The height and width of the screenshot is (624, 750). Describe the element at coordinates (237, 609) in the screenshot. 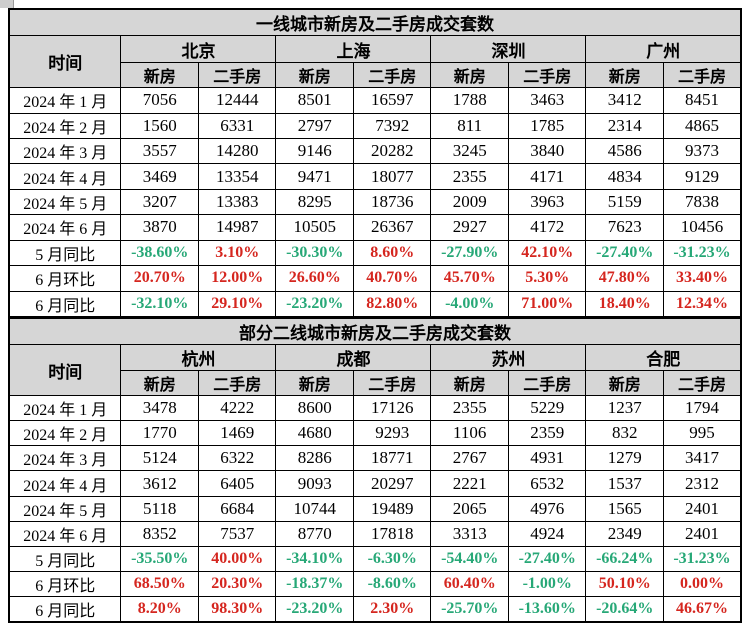

I see `percent-cell: 98.30%` at that location.